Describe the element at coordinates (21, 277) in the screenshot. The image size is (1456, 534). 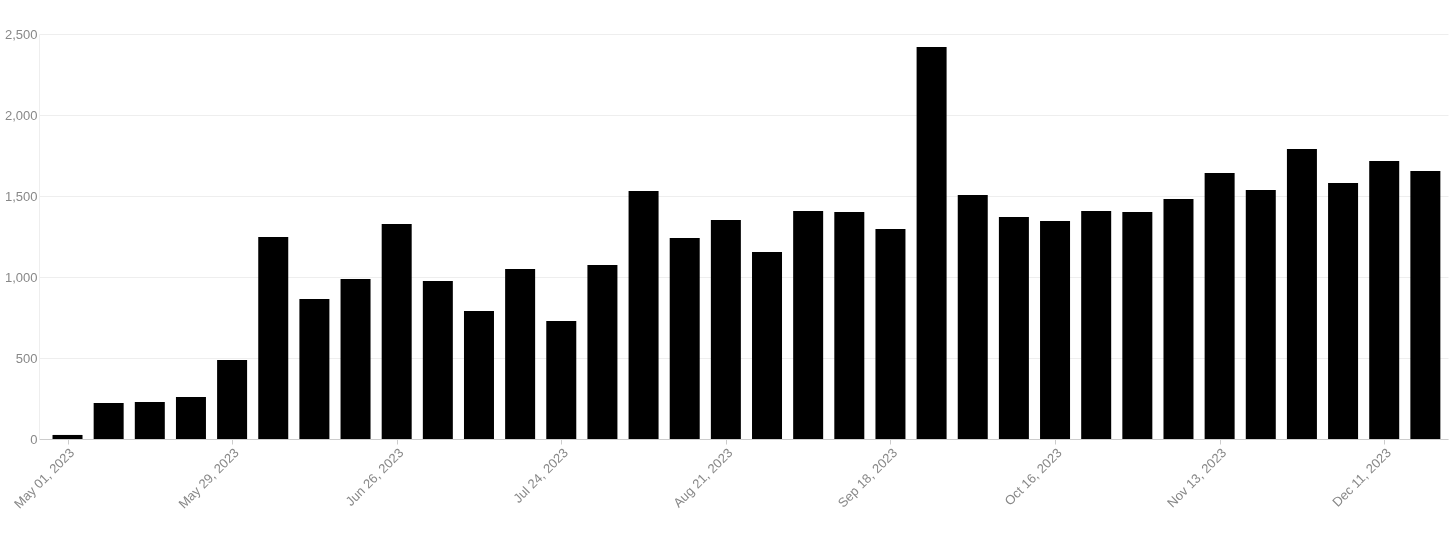
I see `y-tick-label: 1,000` at that location.